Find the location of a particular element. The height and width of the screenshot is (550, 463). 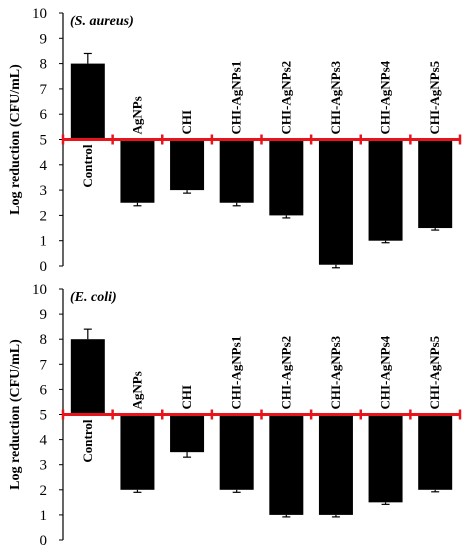

panel-2-y-tick-label: 8 is located at coordinates (44, 340).